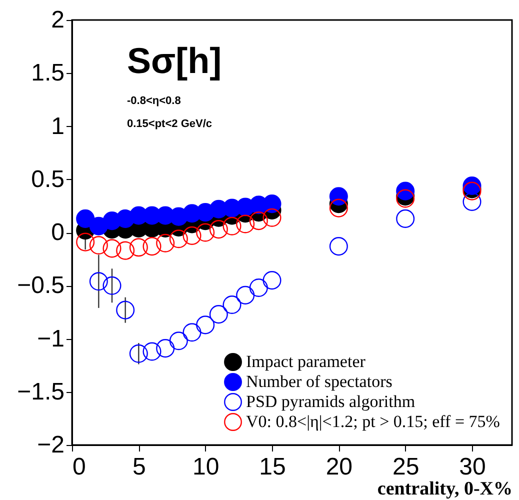  Describe the element at coordinates (169, 124) in the screenshot. I see `annotation: 0.15<pt<2 GeV/c` at that location.